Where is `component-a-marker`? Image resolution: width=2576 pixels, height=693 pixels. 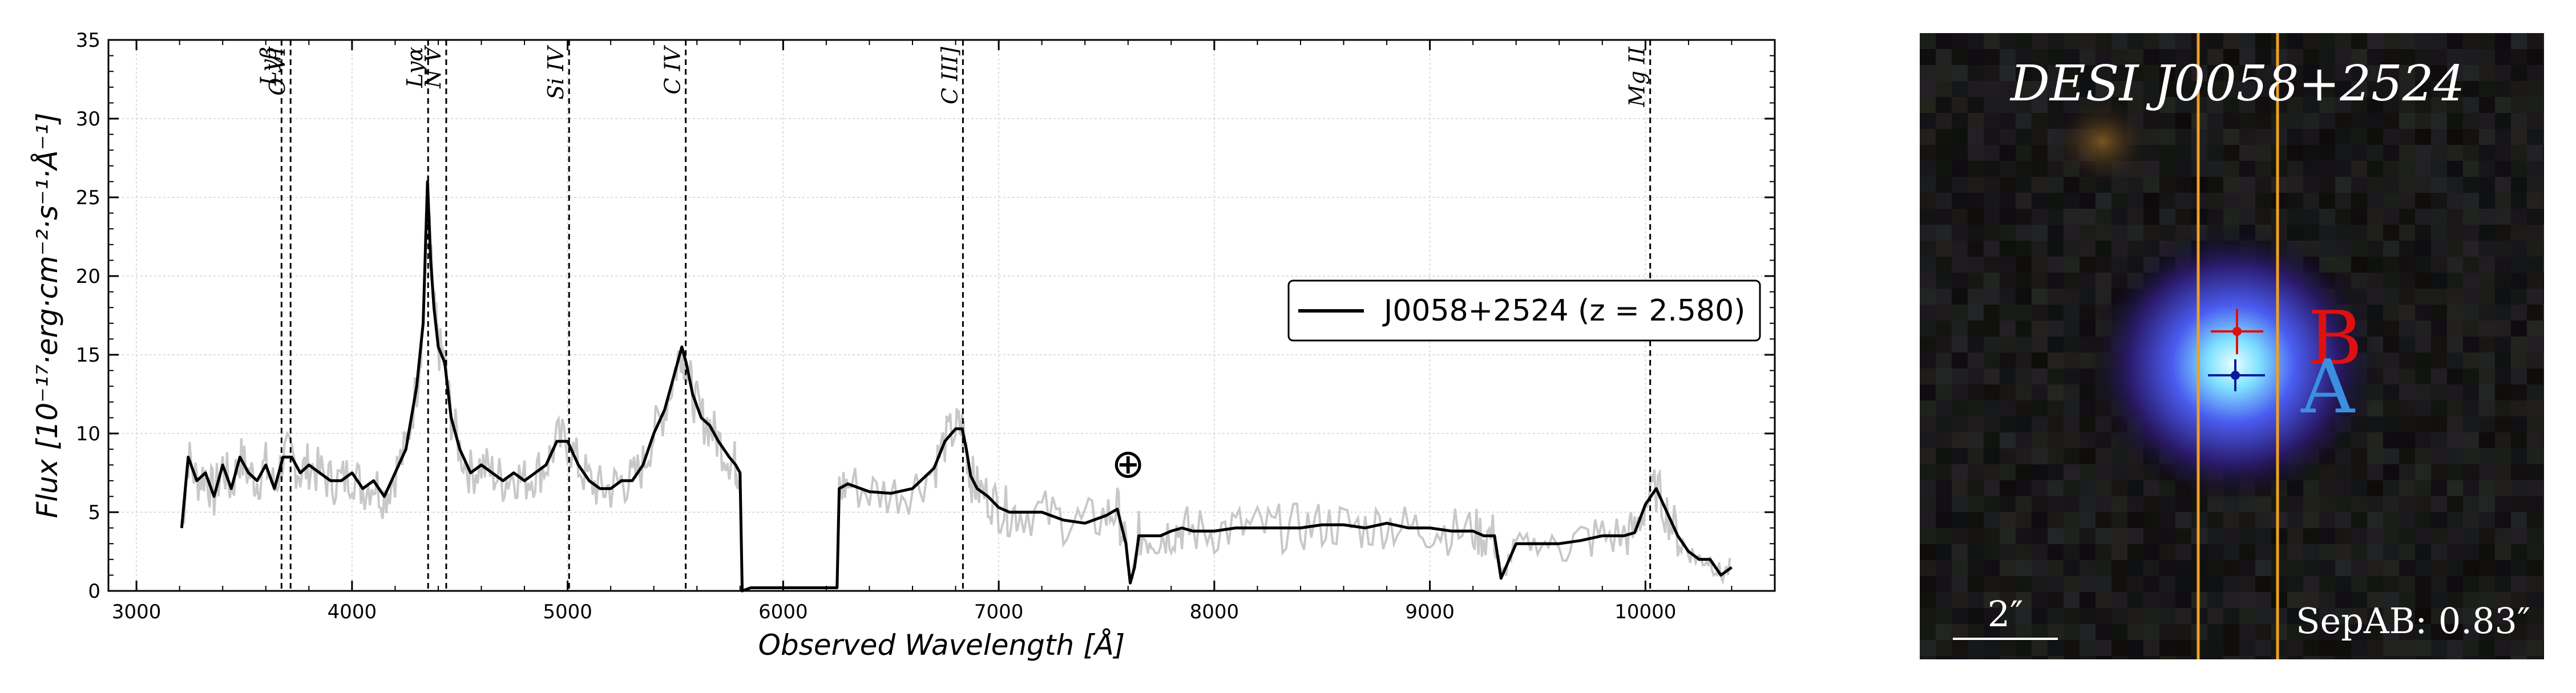 component-a-marker is located at coordinates (2236, 375).